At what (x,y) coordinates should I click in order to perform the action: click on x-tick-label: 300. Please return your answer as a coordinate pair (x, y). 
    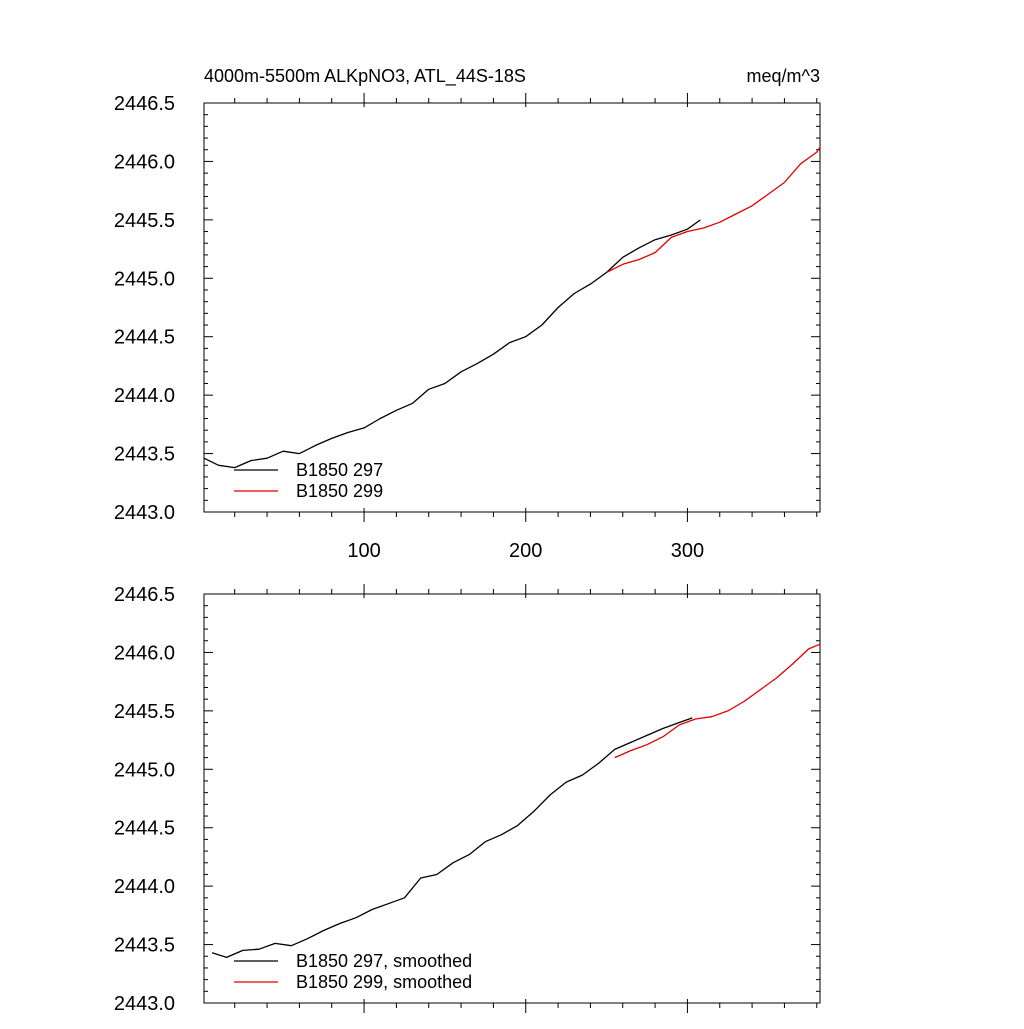
    Looking at the image, I should click on (687, 551).